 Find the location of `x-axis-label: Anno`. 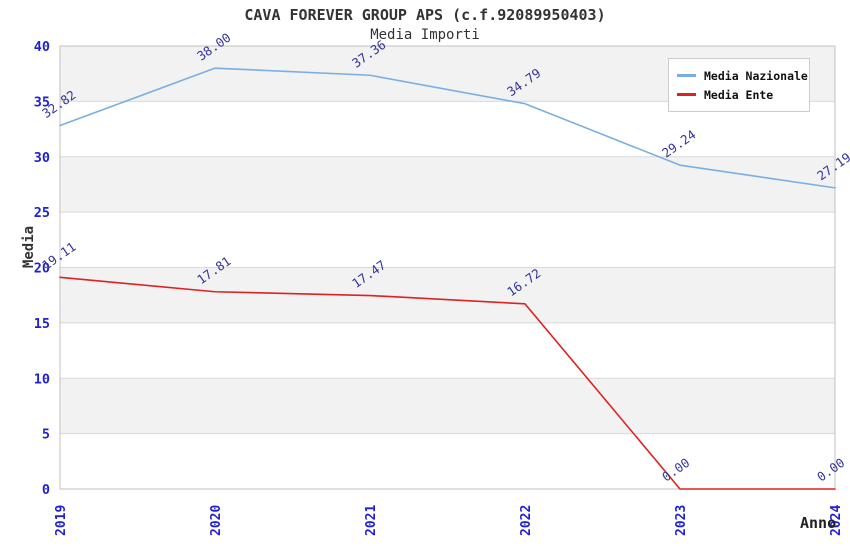

x-axis-label: Anno is located at coordinates (818, 523).